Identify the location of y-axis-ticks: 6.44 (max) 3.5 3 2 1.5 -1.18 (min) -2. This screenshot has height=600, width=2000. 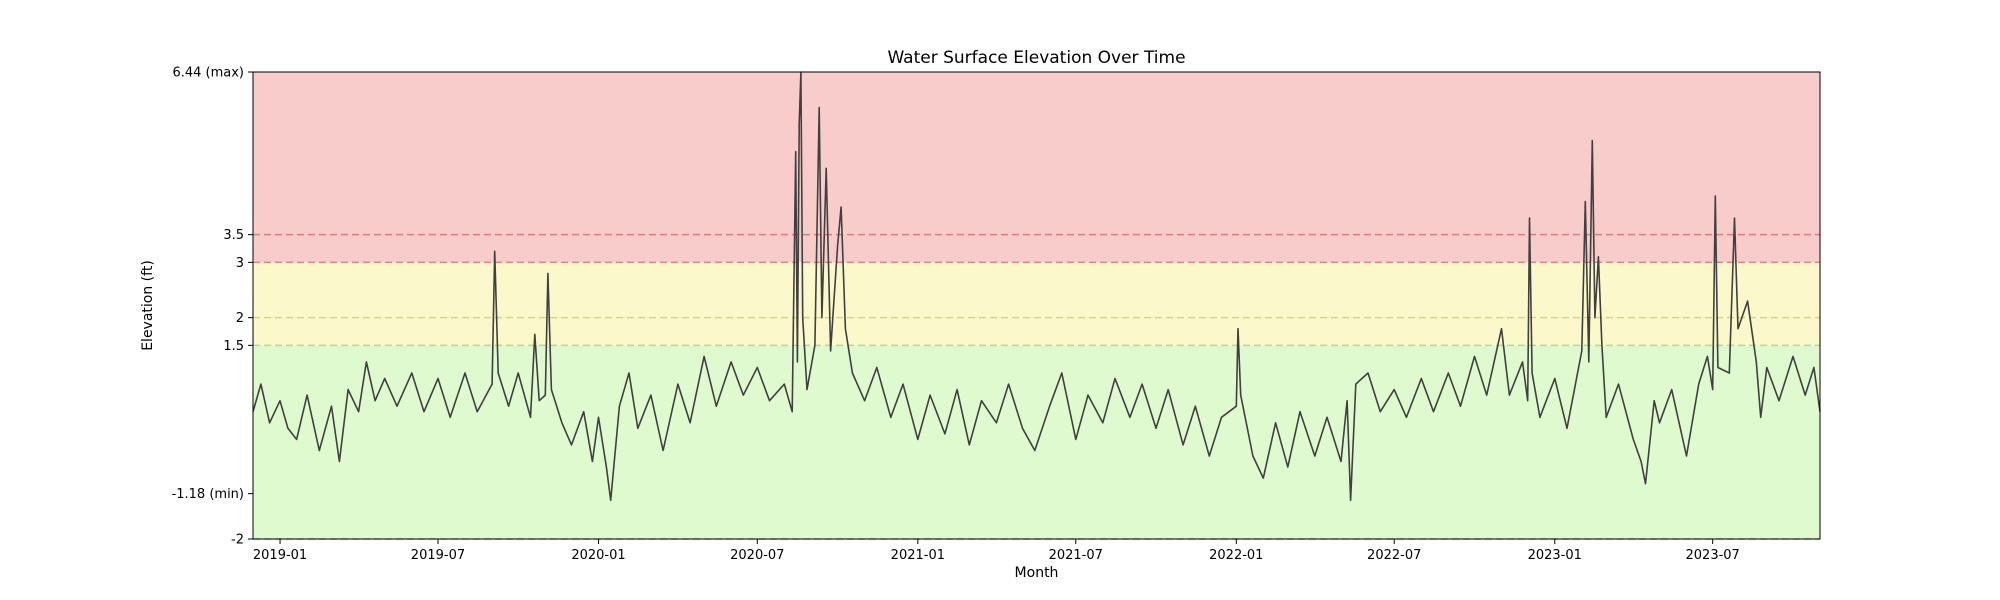
(212, 307).